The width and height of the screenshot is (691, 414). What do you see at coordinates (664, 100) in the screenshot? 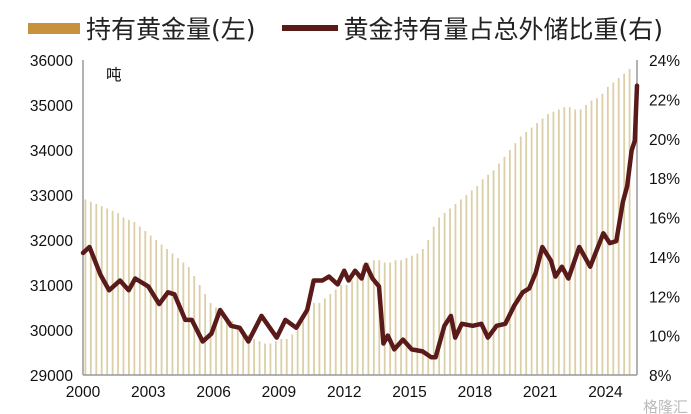
I see `y-right-tick-label: 22%` at bounding box center [664, 100].